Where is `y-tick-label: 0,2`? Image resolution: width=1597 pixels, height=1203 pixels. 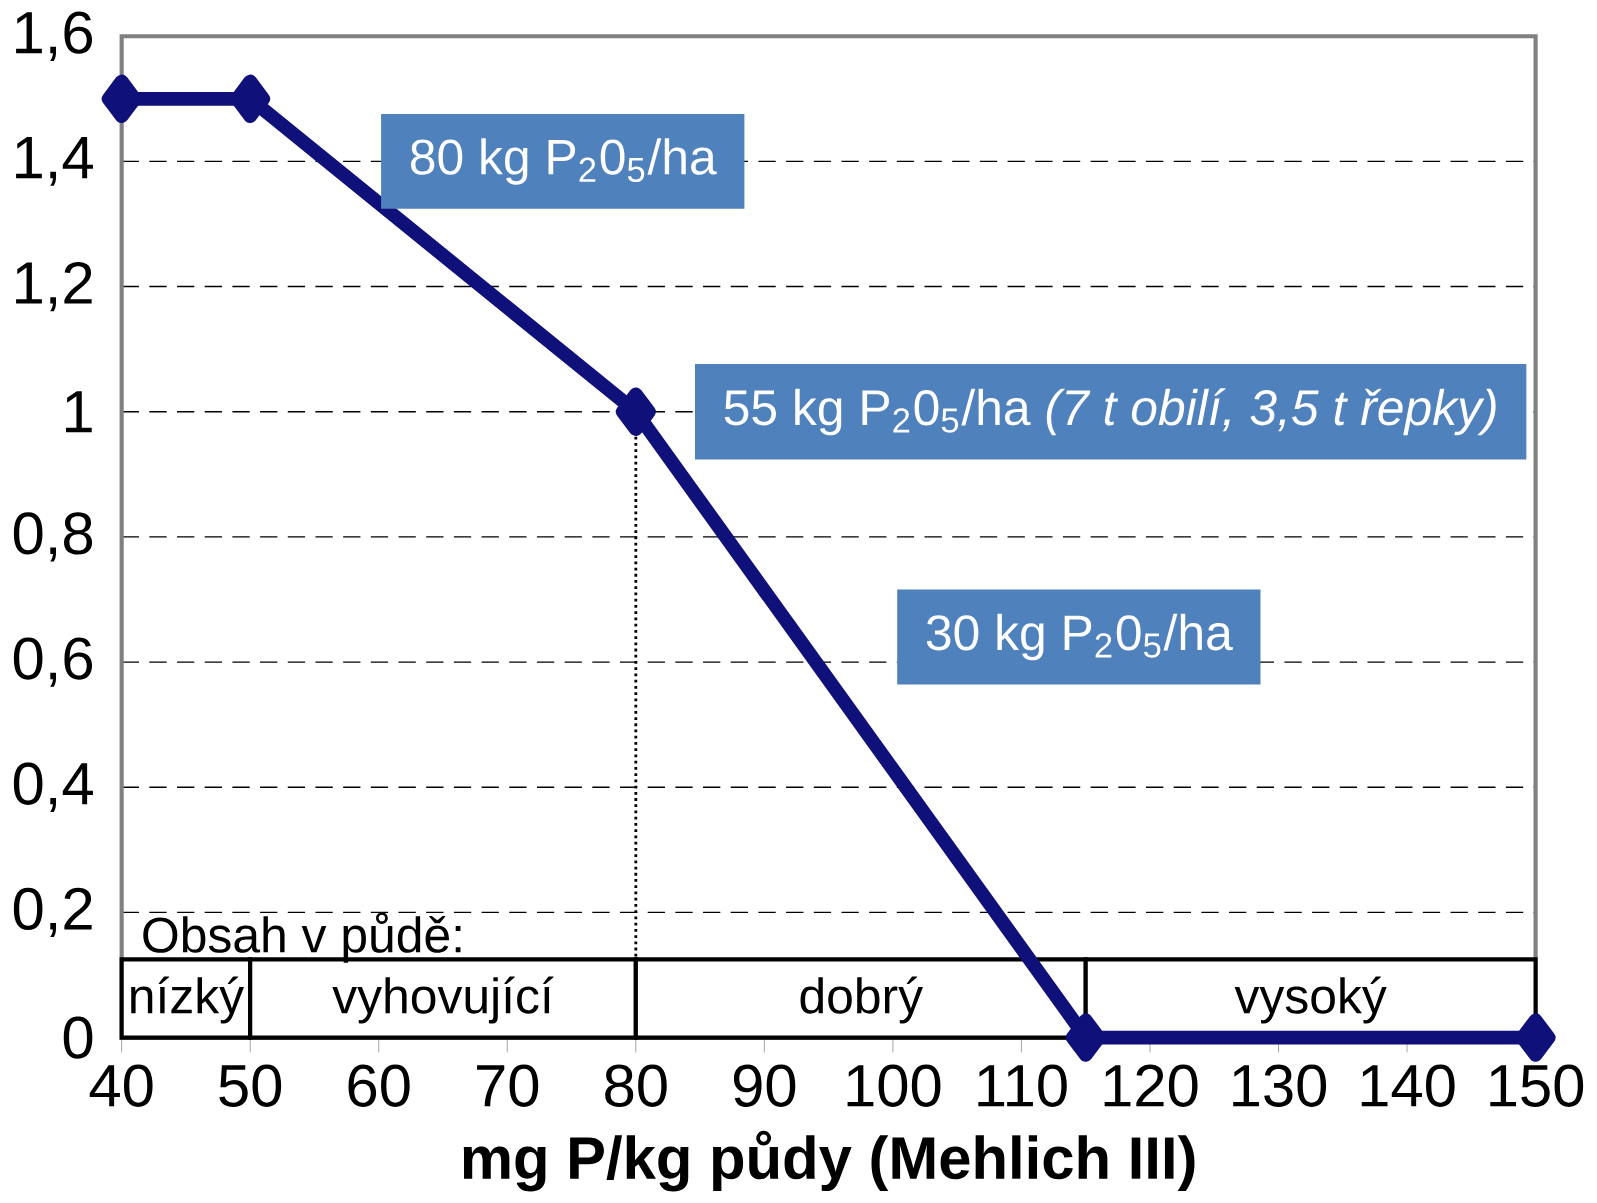
y-tick-label: 0,2 is located at coordinates (52, 912).